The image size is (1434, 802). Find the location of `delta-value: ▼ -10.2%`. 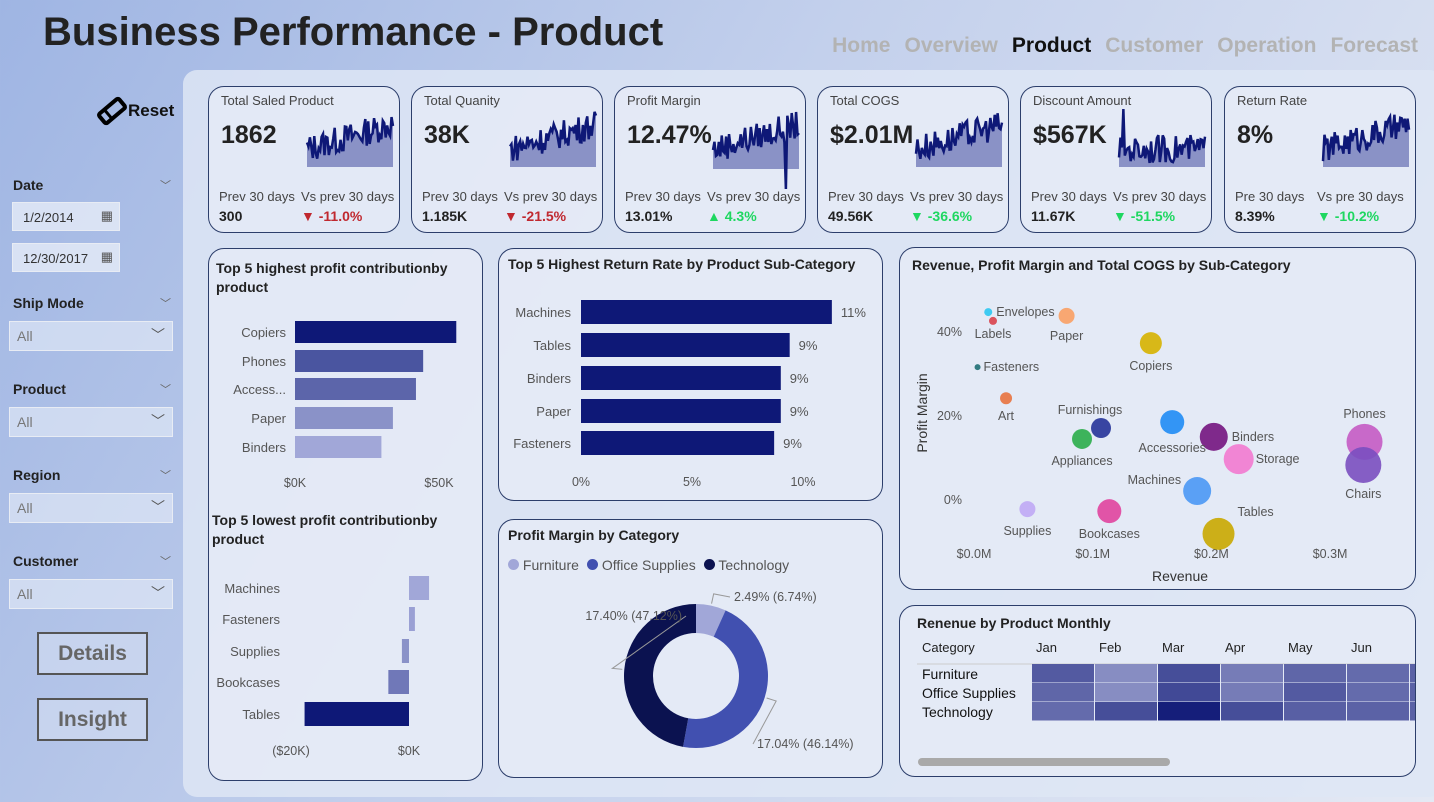

delta-value: ▼ -10.2% is located at coordinates (1348, 216).